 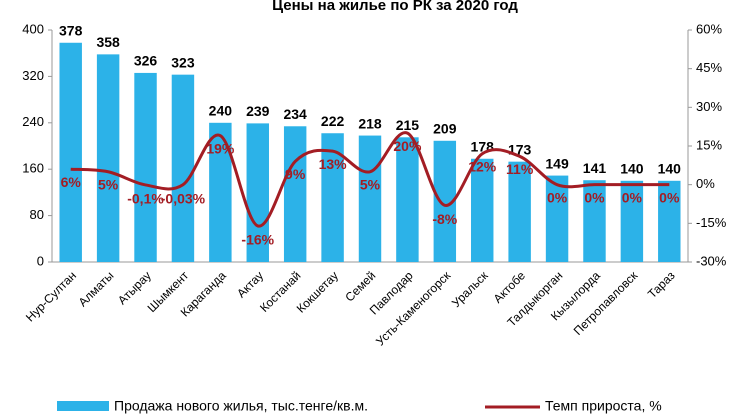 I want to click on bar-value-label: 323, so click(x=183, y=62).